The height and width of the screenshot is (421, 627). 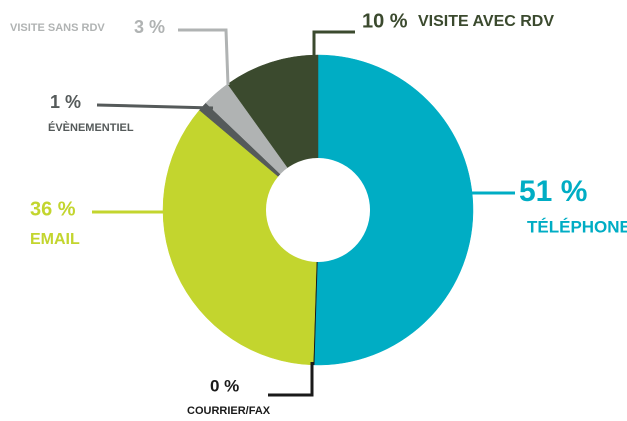 What do you see at coordinates (149, 27) in the screenshot?
I see `value-label: 3 %` at bounding box center [149, 27].